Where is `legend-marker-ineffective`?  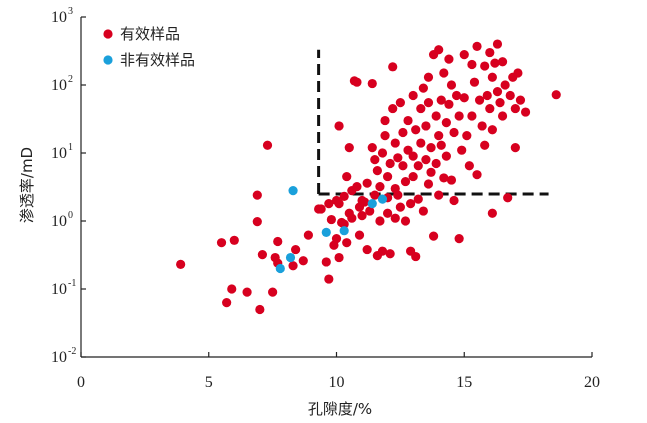 legend-marker-ineffective is located at coordinates (108, 60).